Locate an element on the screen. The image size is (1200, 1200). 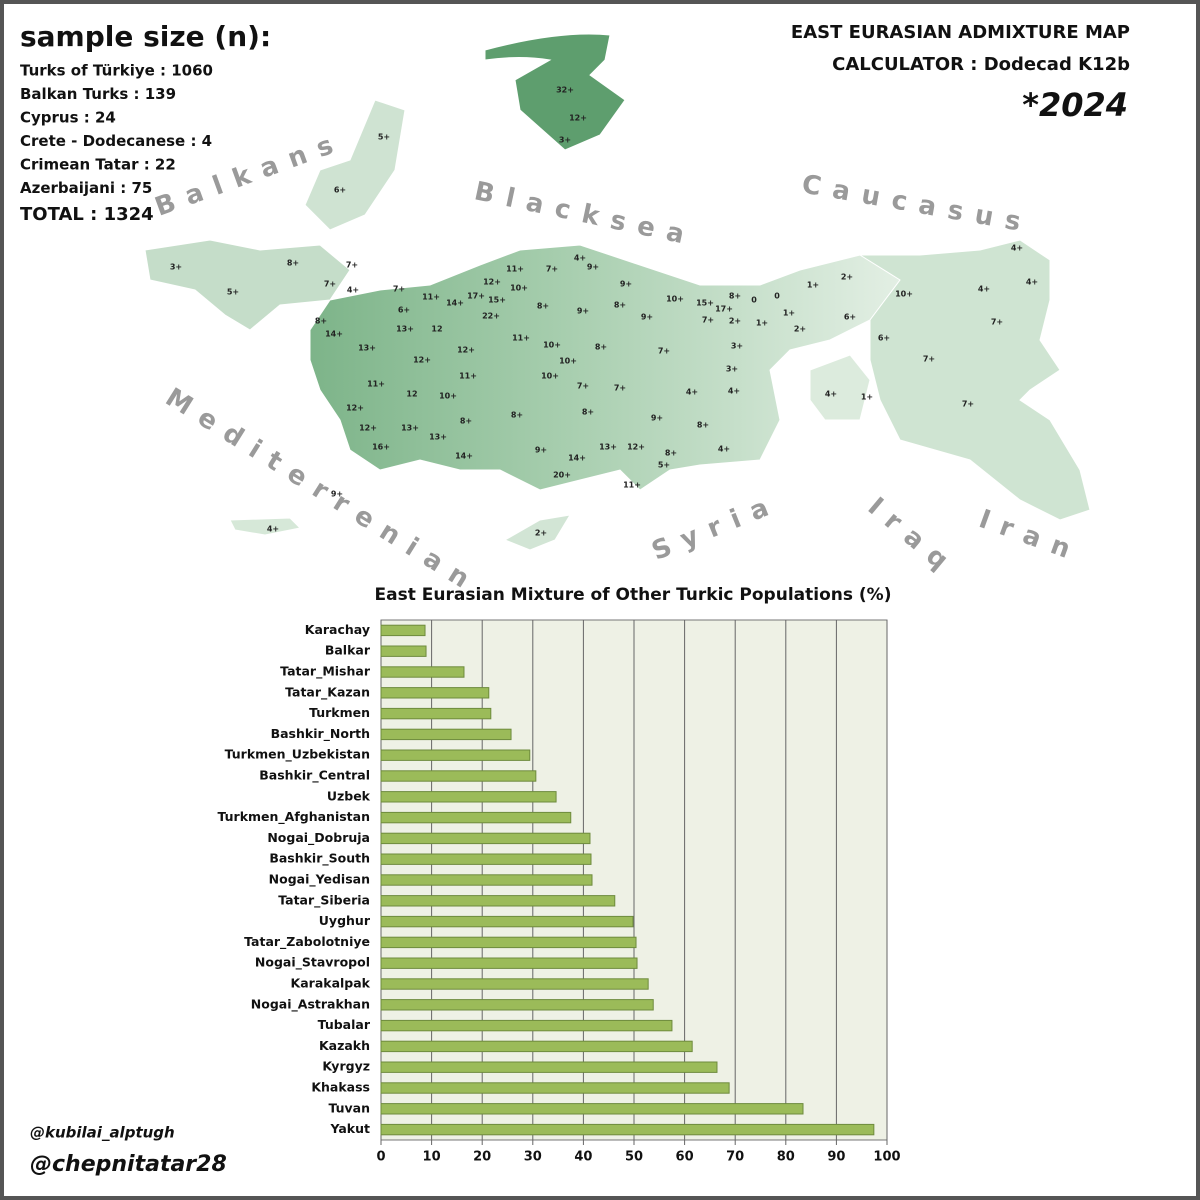
map-label: 16+ is located at coordinates (381, 447).